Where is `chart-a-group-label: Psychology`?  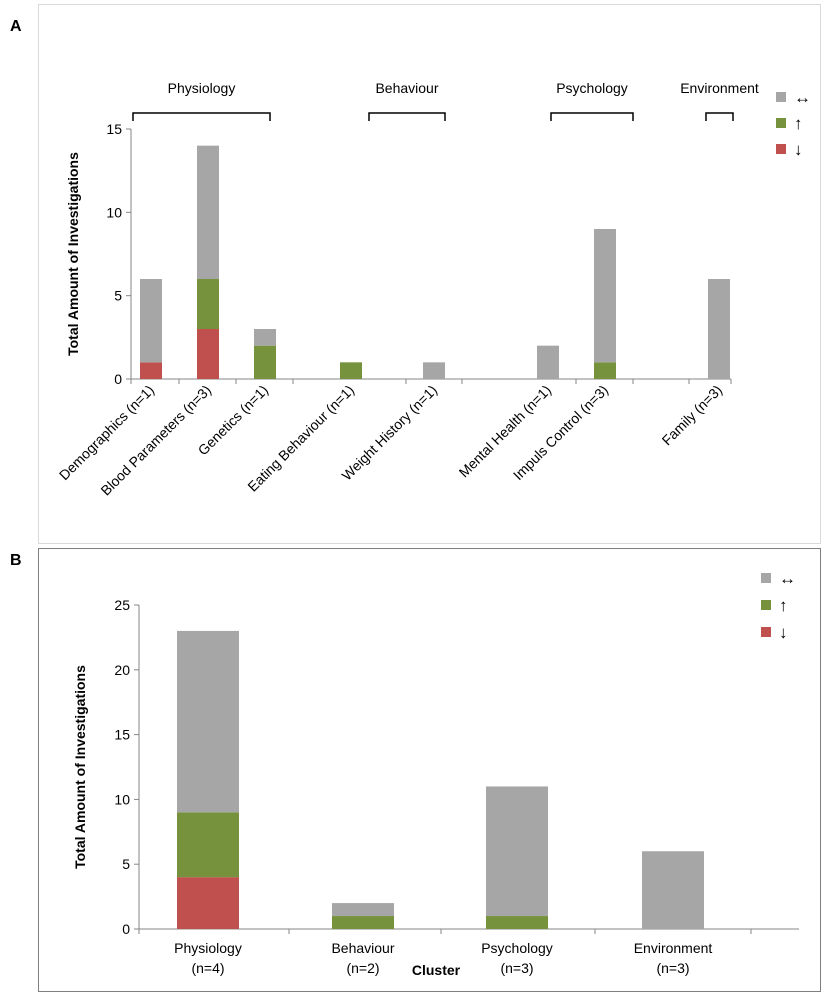 chart-a-group-label: Psychology is located at coordinates (592, 88).